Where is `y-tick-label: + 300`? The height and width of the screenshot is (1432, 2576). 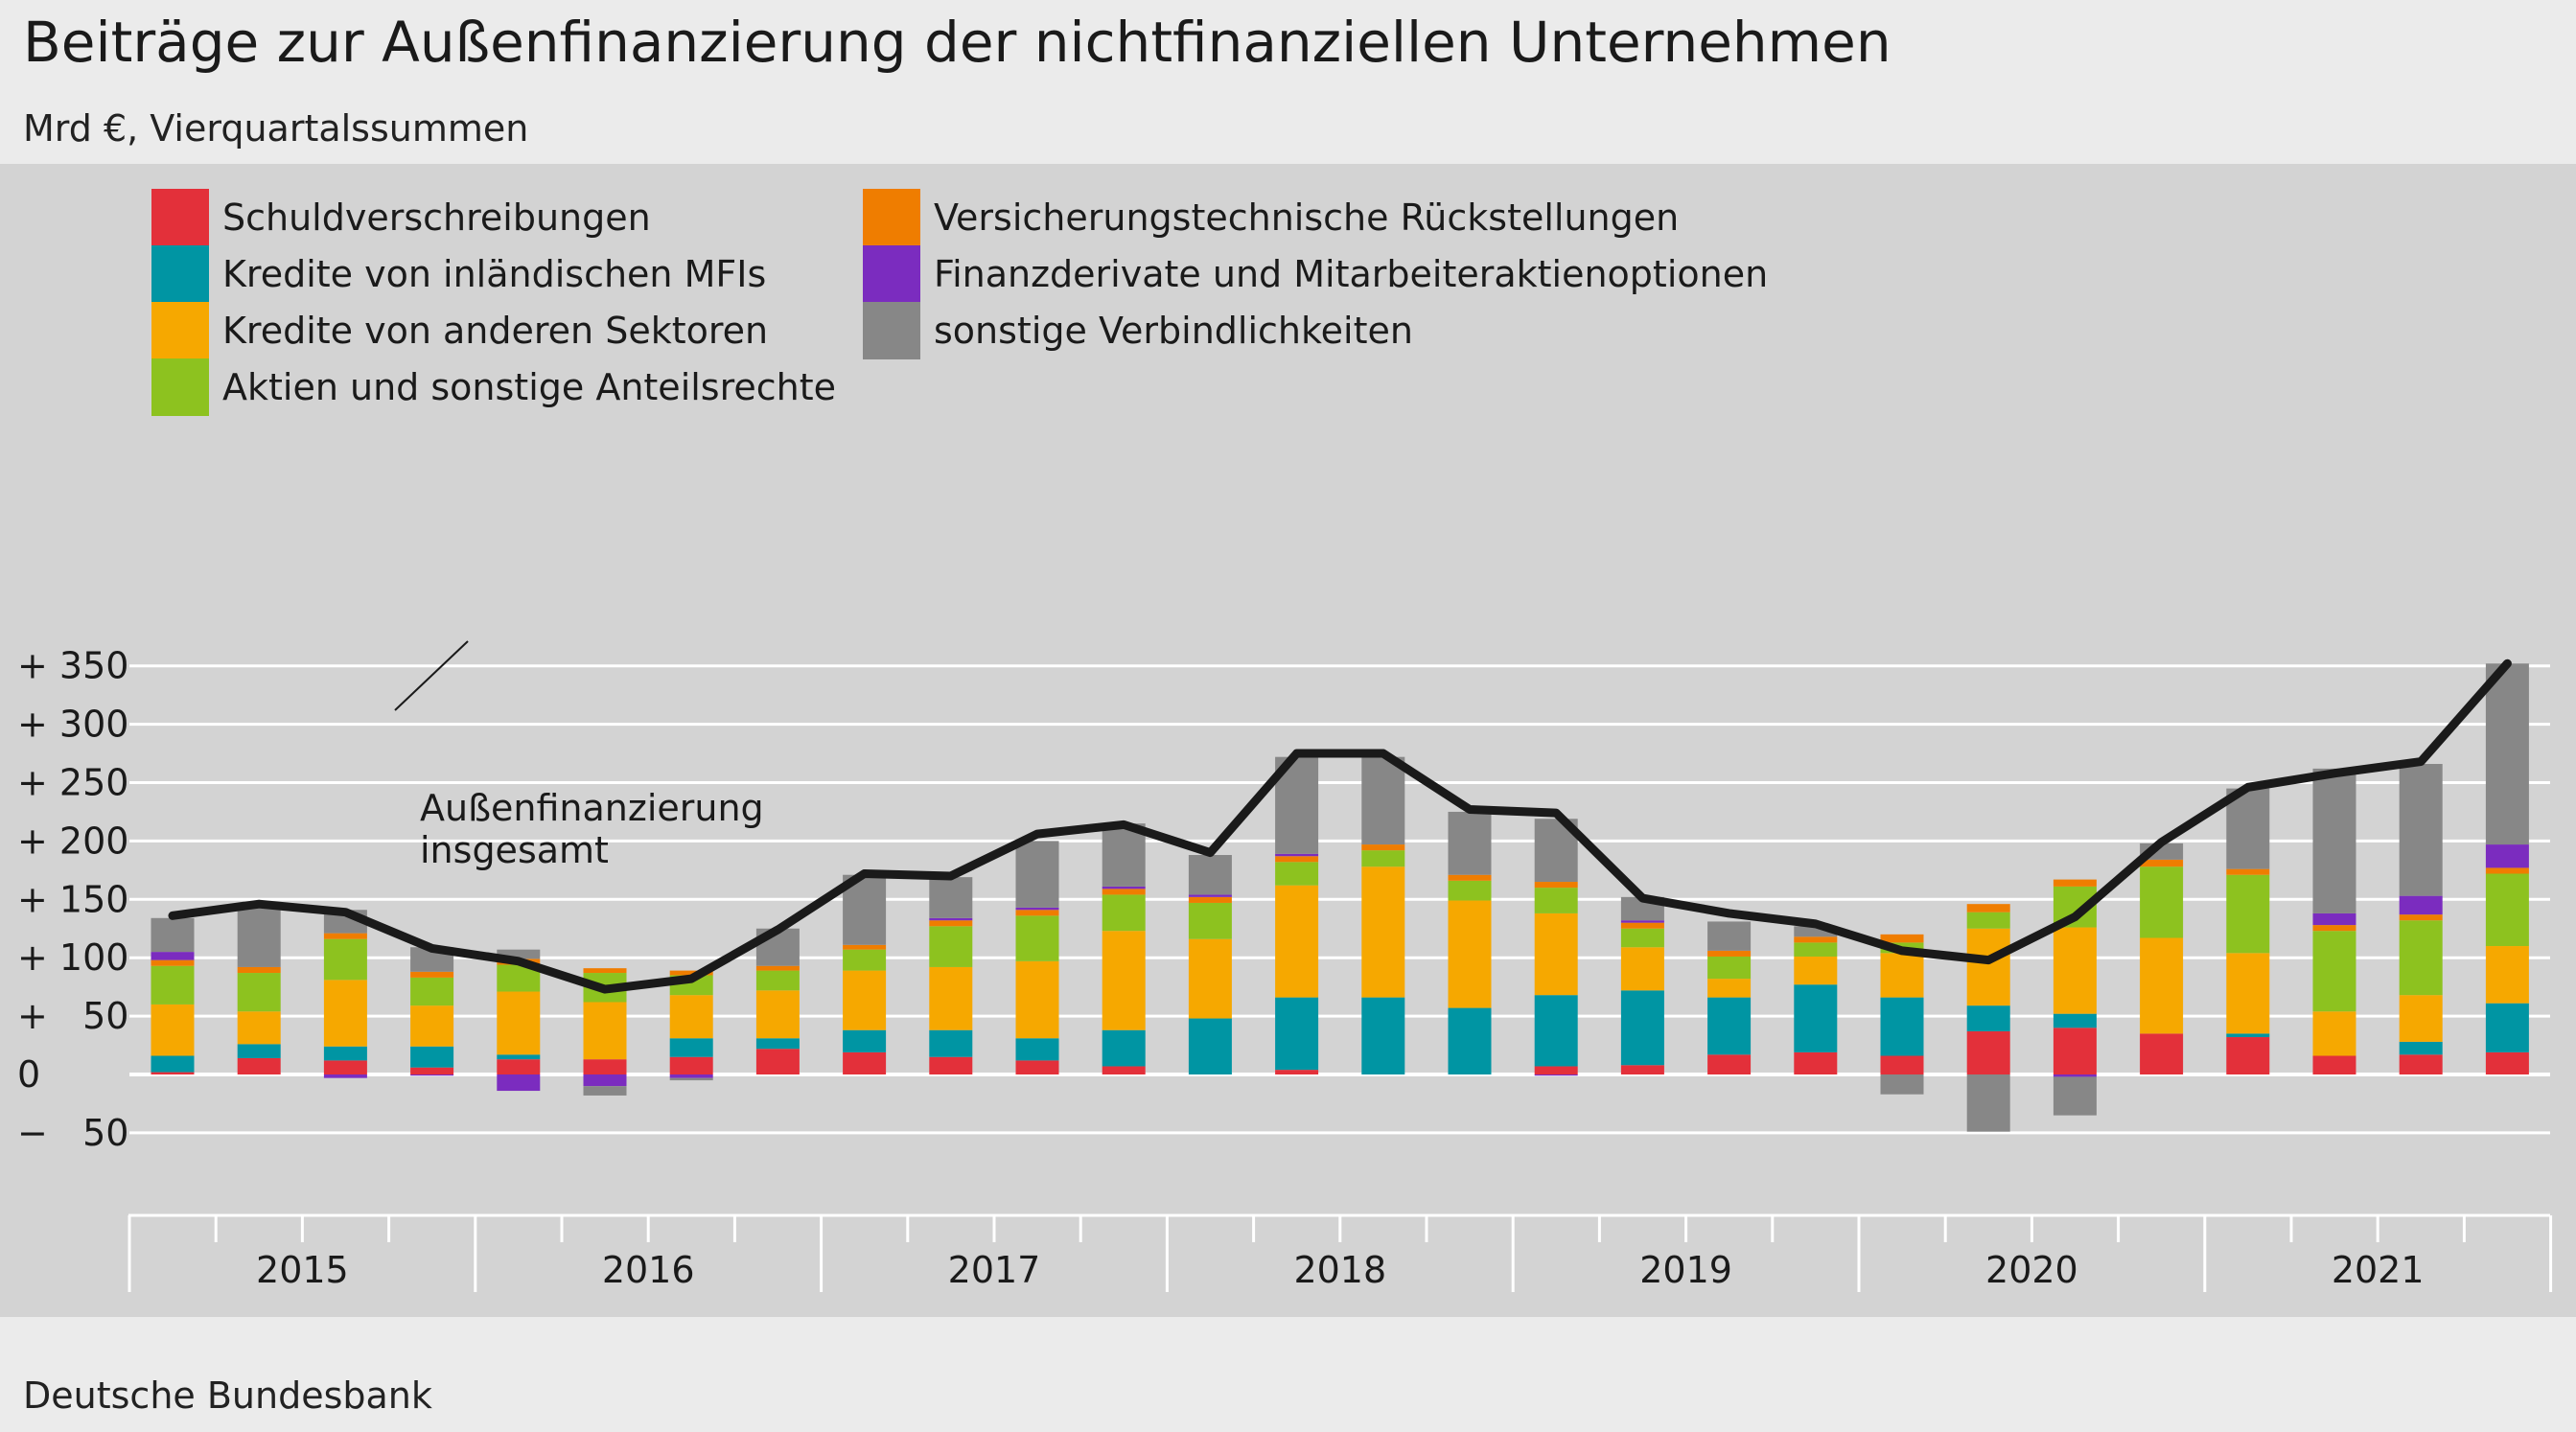
y-tick-label: + 300 is located at coordinates (72, 725).